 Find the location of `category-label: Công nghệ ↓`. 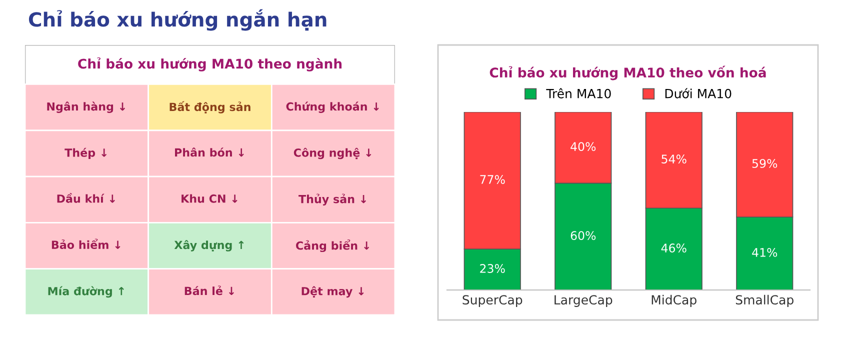

category-label: Công nghệ ↓ is located at coordinates (333, 154).